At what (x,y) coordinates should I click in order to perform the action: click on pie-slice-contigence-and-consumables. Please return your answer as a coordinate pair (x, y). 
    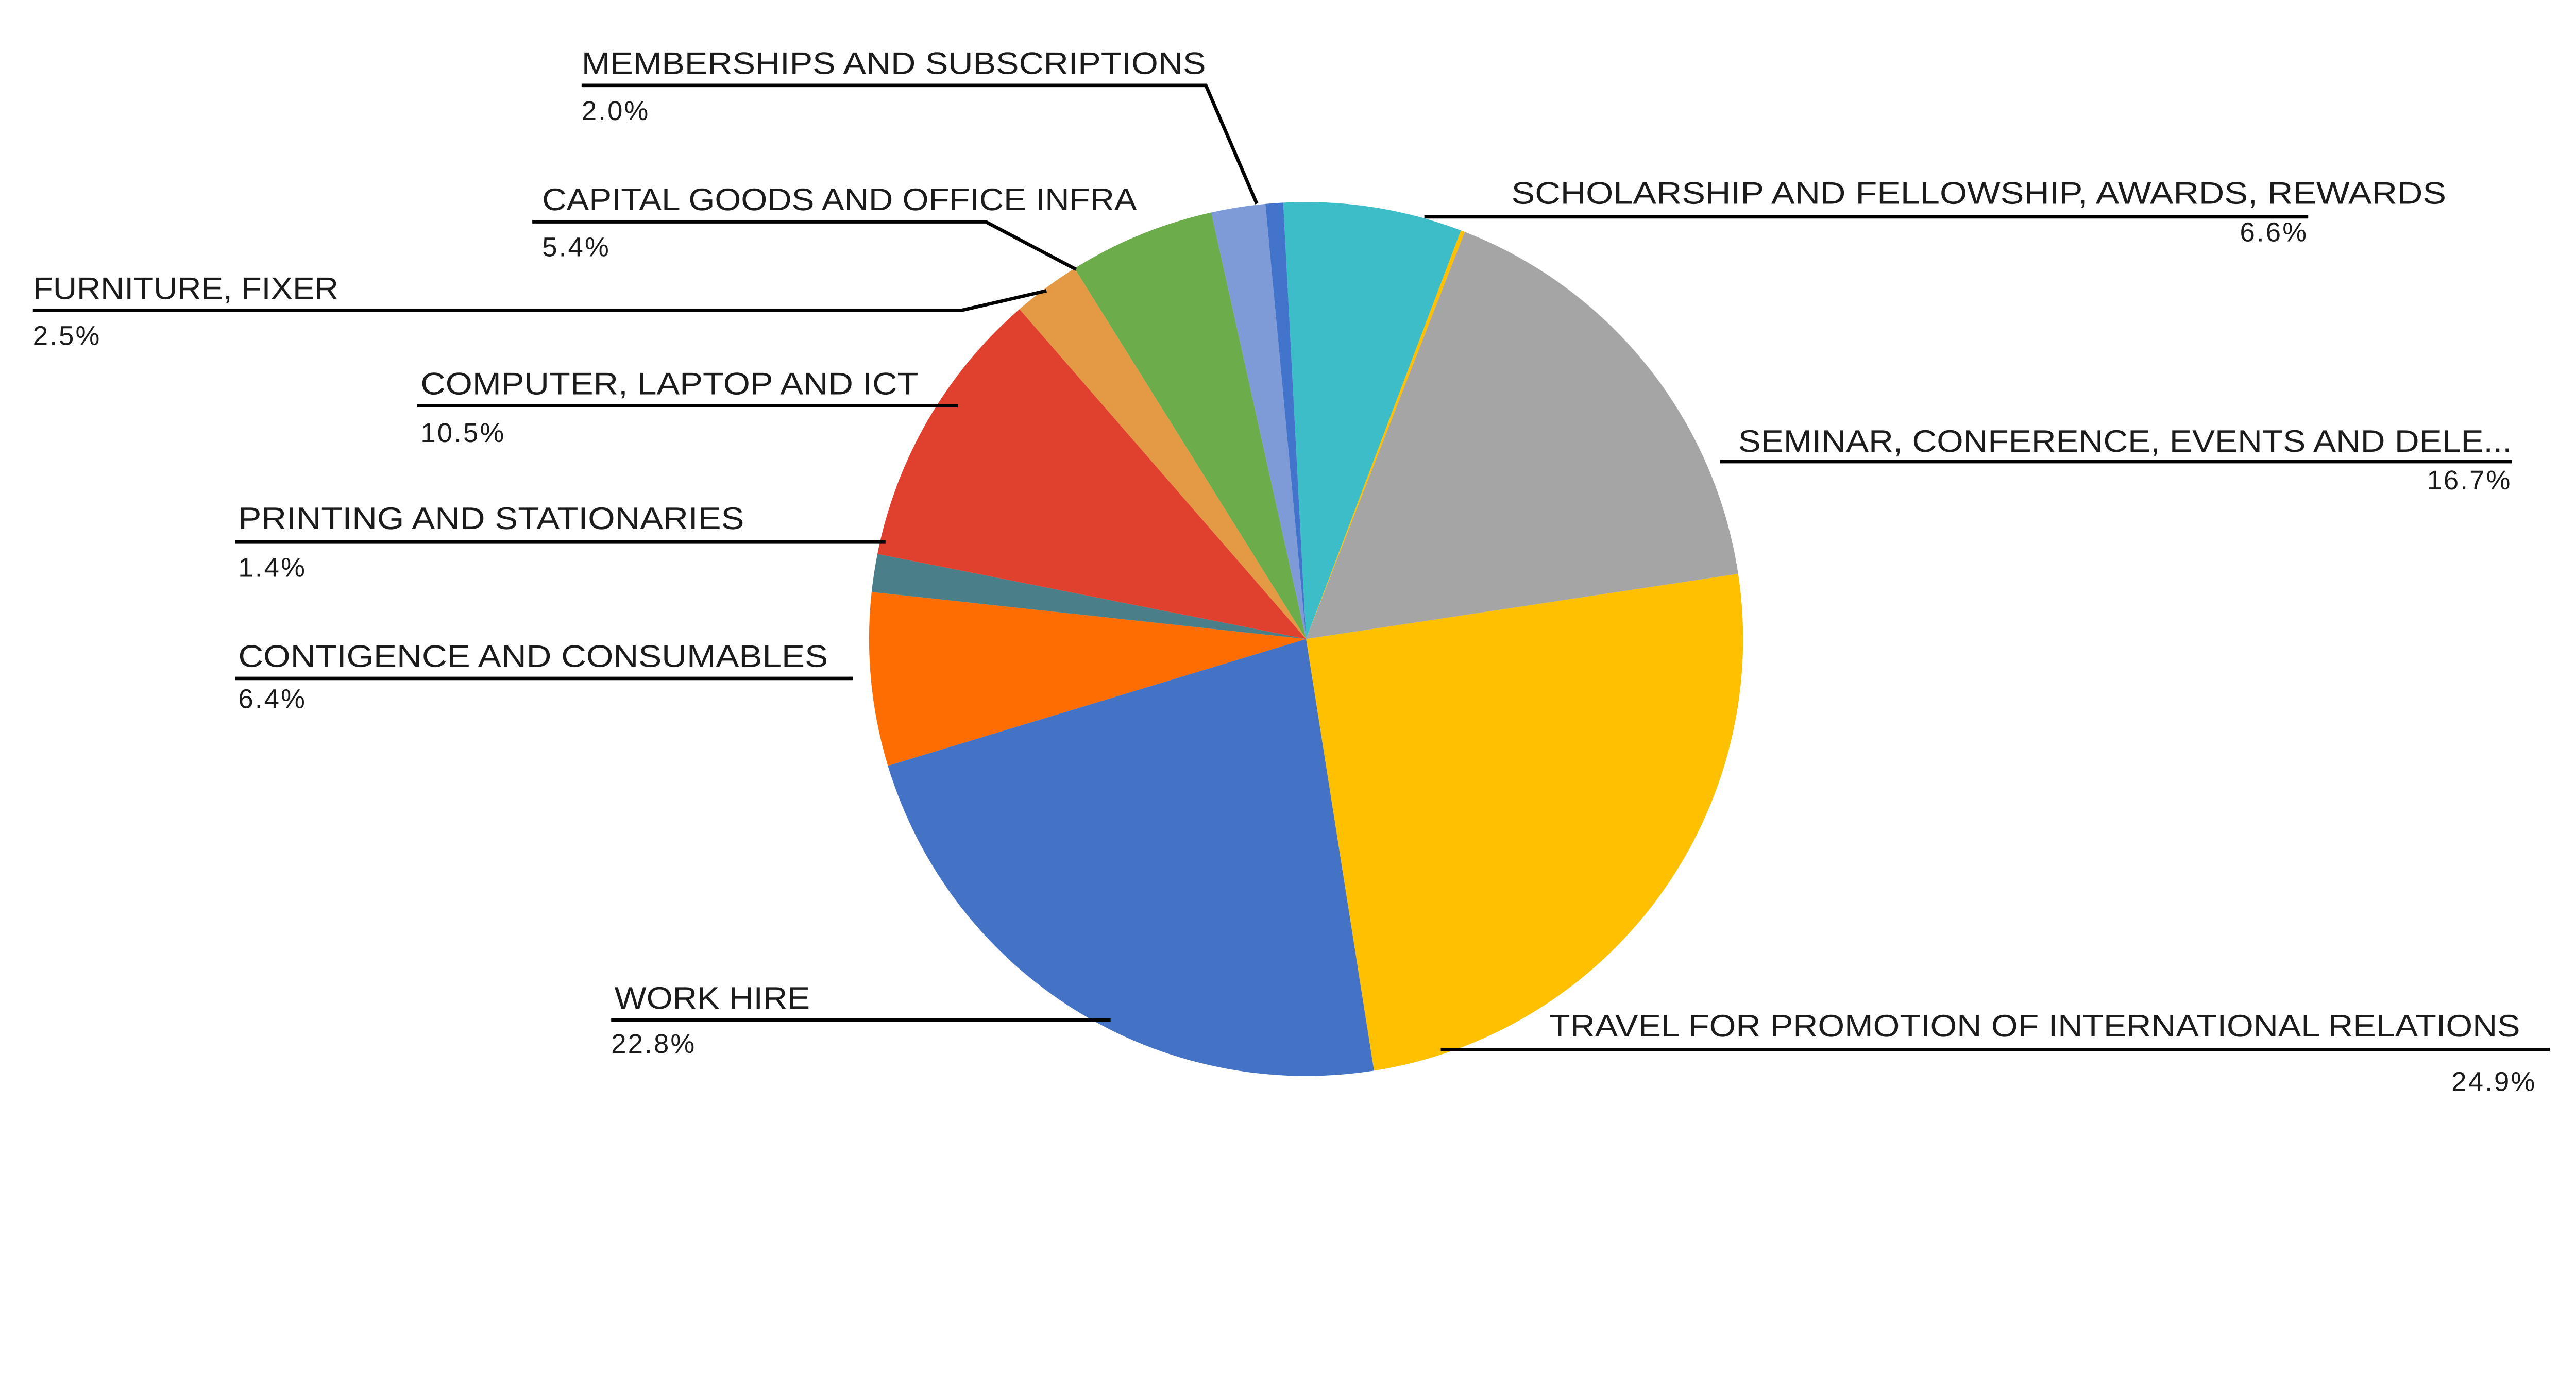
    Looking at the image, I should click on (1088, 679).